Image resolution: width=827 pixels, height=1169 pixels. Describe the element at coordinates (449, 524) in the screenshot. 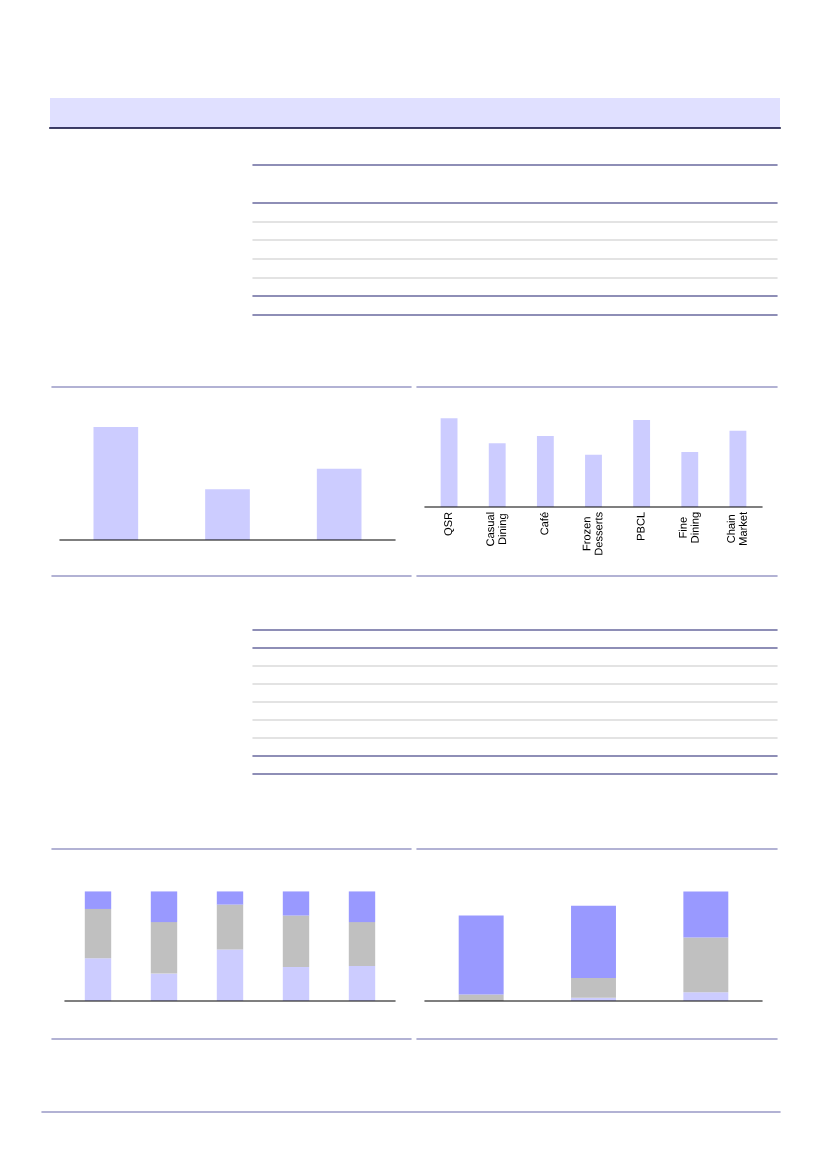

I see `x-tick-label: QSR` at that location.